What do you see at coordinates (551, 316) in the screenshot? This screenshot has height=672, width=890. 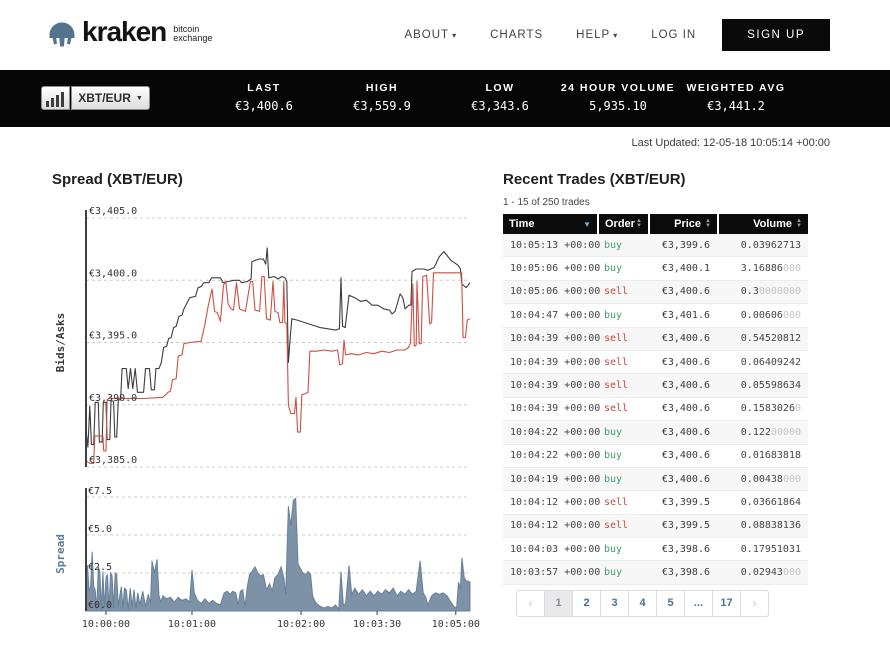 I see `trade-time: 10:04:47 +00:00` at bounding box center [551, 316].